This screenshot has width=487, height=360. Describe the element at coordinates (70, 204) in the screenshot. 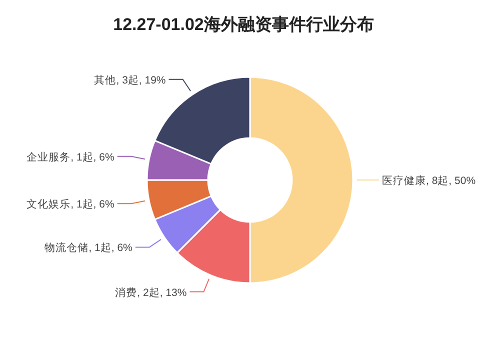

I see `slice-label: 文化娱乐, 1起, 6%` at that location.